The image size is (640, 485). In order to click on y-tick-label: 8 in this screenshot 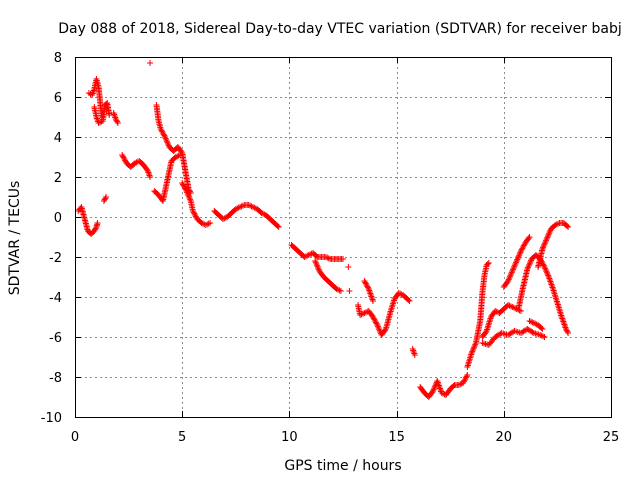, I will do `click(58, 58)`.